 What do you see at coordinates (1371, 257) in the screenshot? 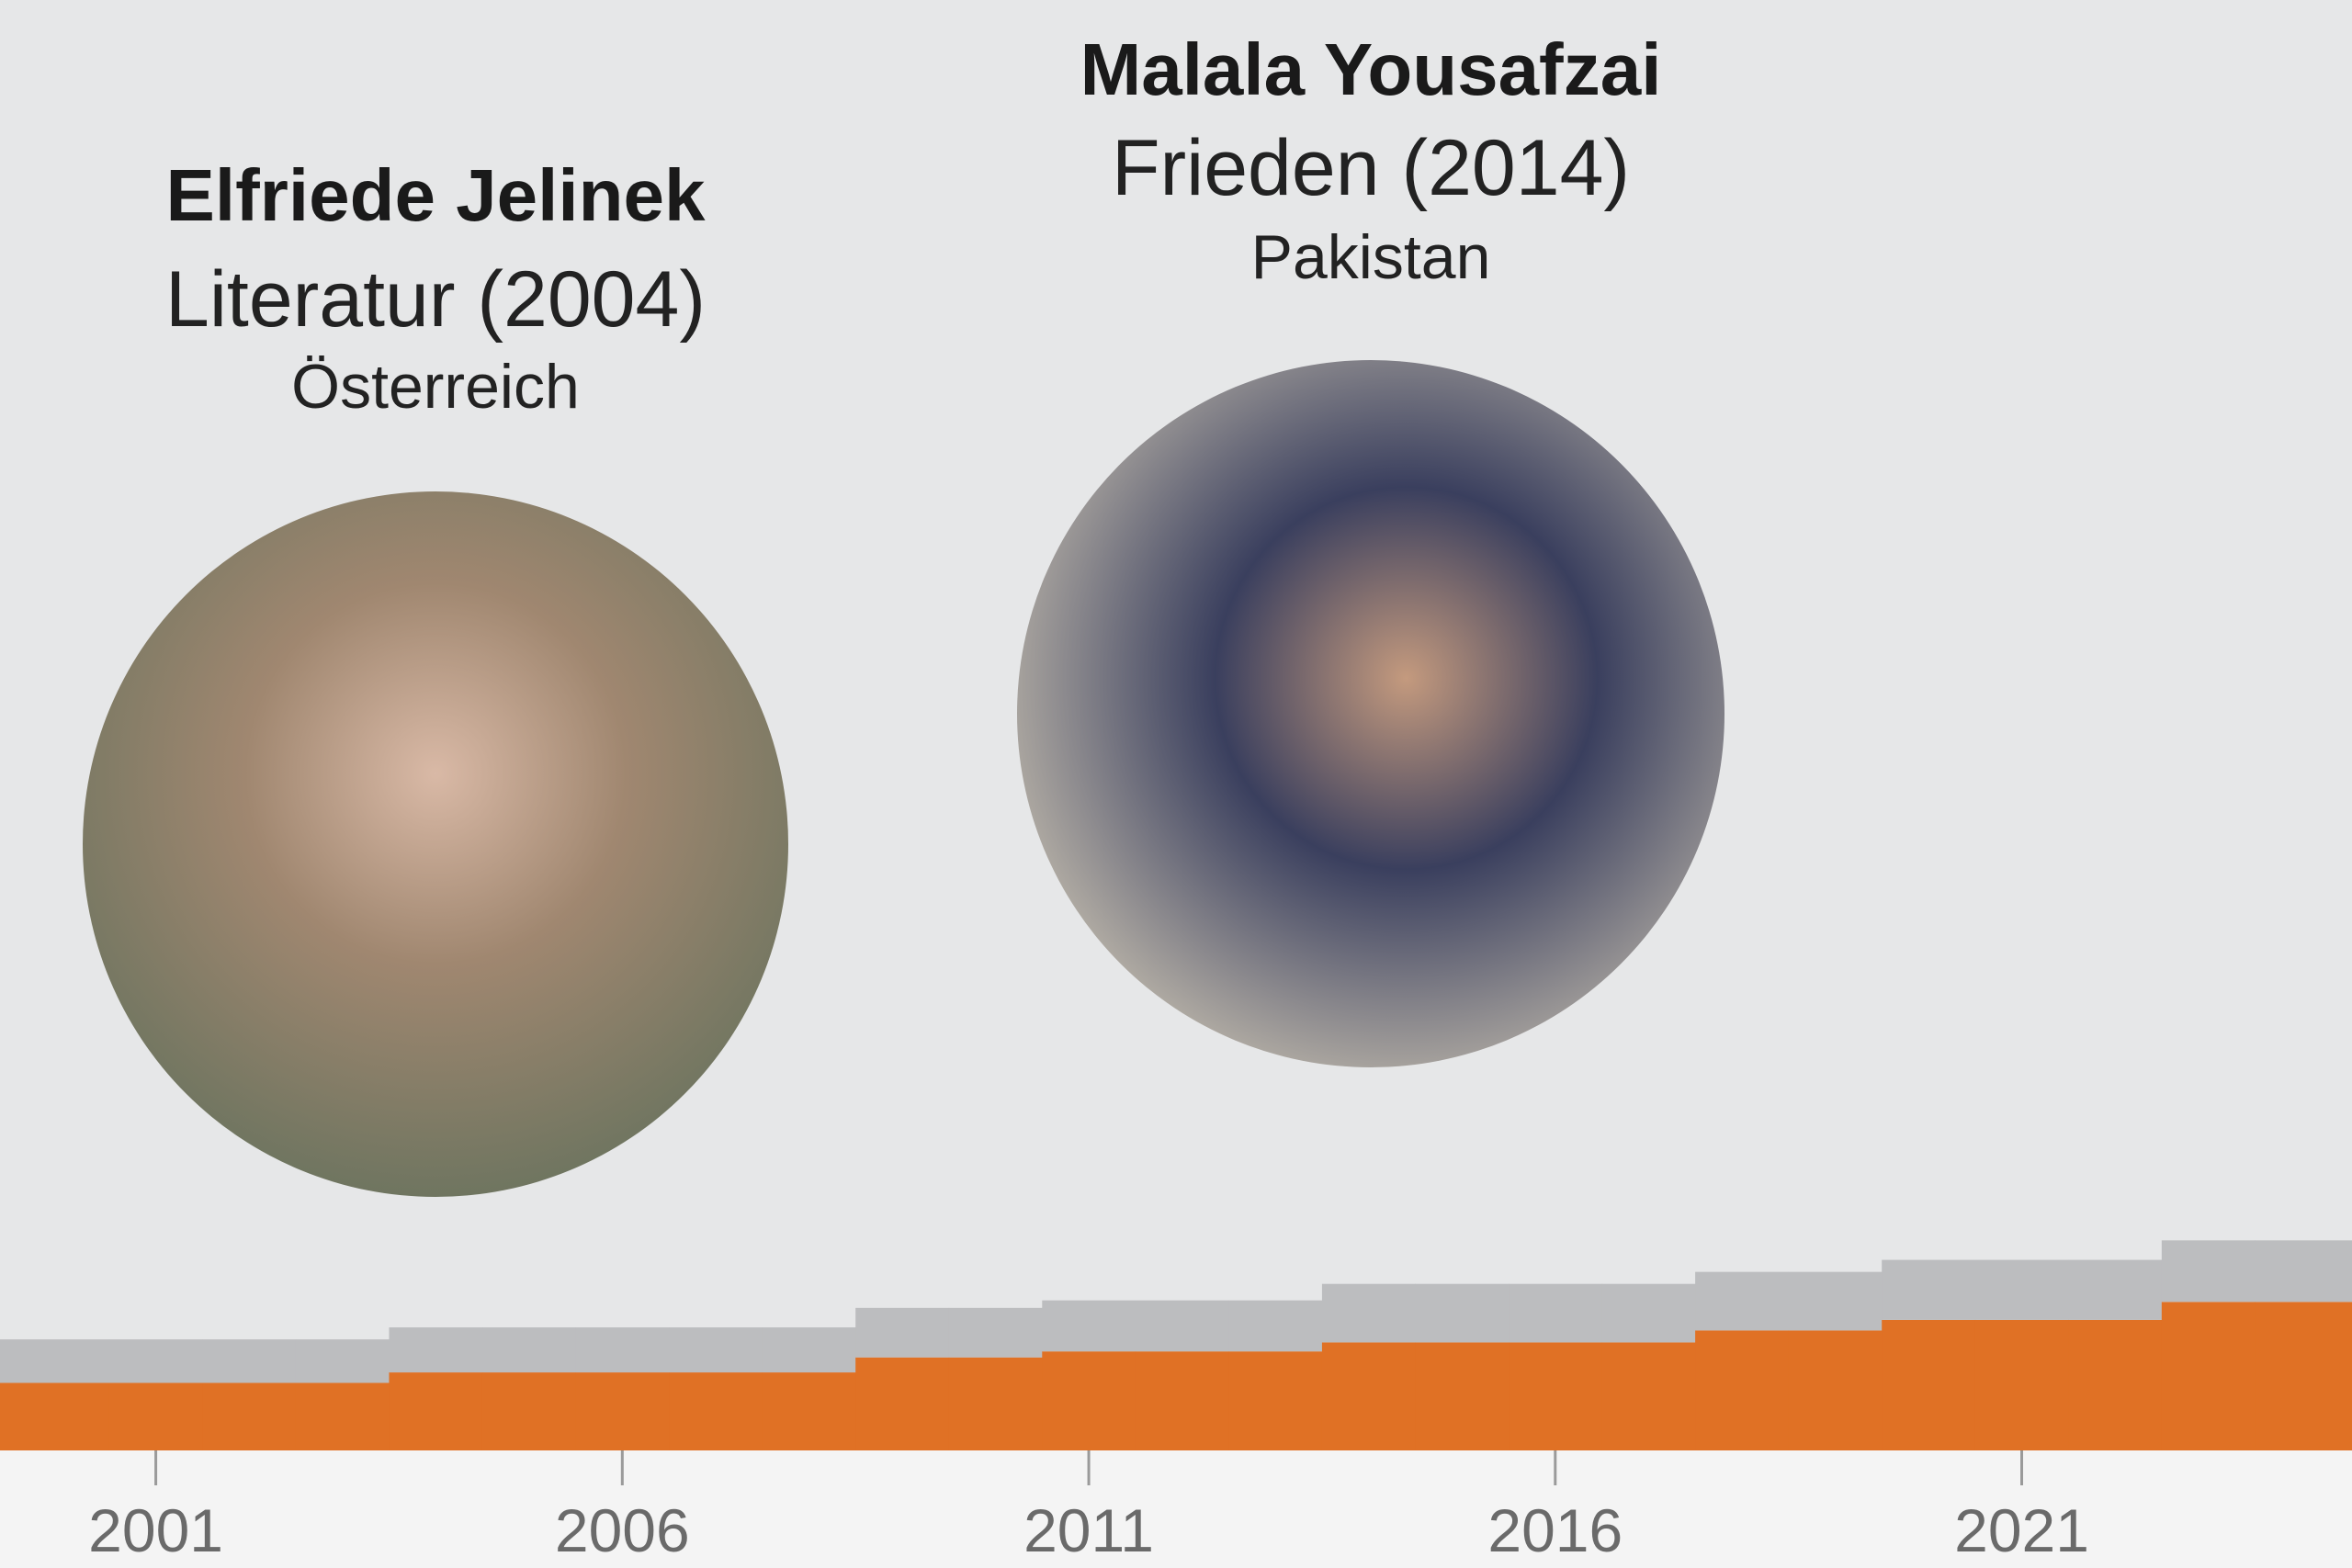
I see `country: Pakistan` at bounding box center [1371, 257].